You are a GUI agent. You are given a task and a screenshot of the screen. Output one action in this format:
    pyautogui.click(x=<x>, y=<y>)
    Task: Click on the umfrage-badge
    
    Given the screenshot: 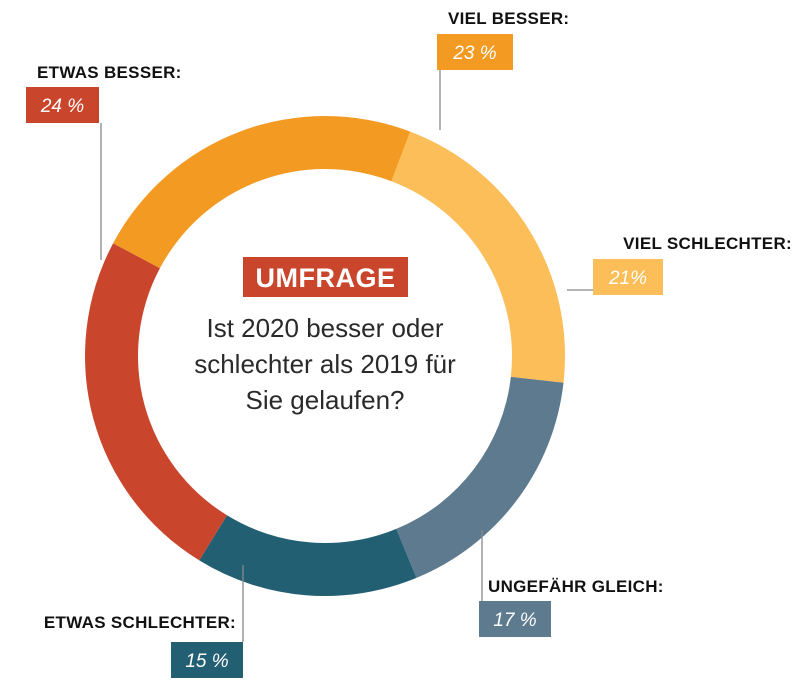 What is the action you would take?
    pyautogui.click(x=325, y=277)
    